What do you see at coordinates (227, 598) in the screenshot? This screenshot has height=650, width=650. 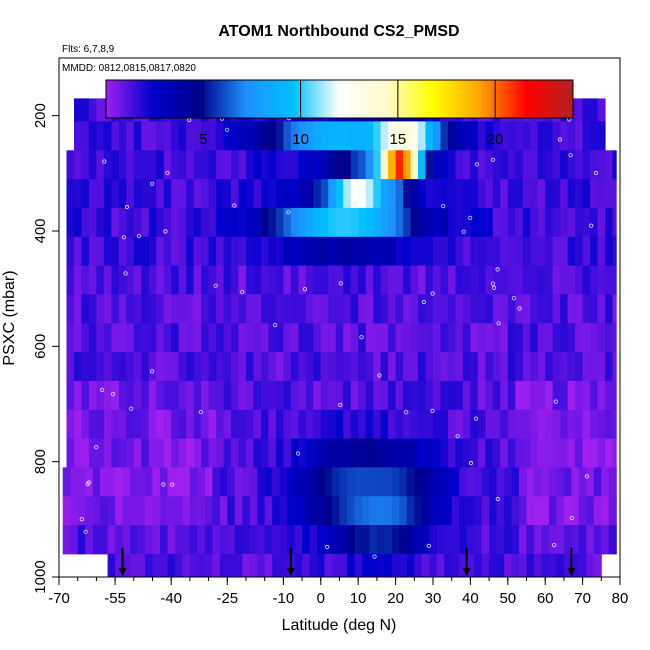 I see `x-tick-label: -25` at bounding box center [227, 598].